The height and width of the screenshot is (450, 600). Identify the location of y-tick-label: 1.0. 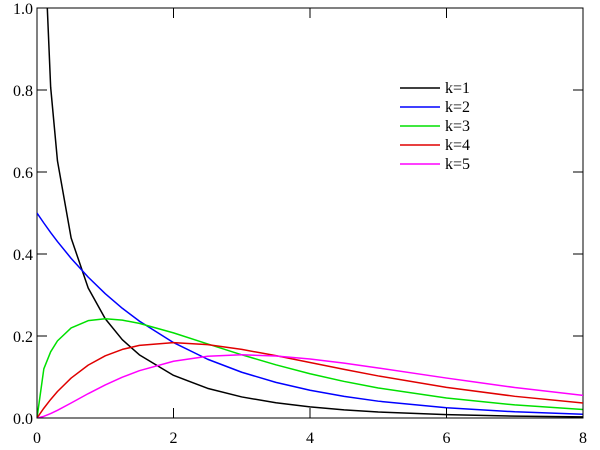
(23, 9).